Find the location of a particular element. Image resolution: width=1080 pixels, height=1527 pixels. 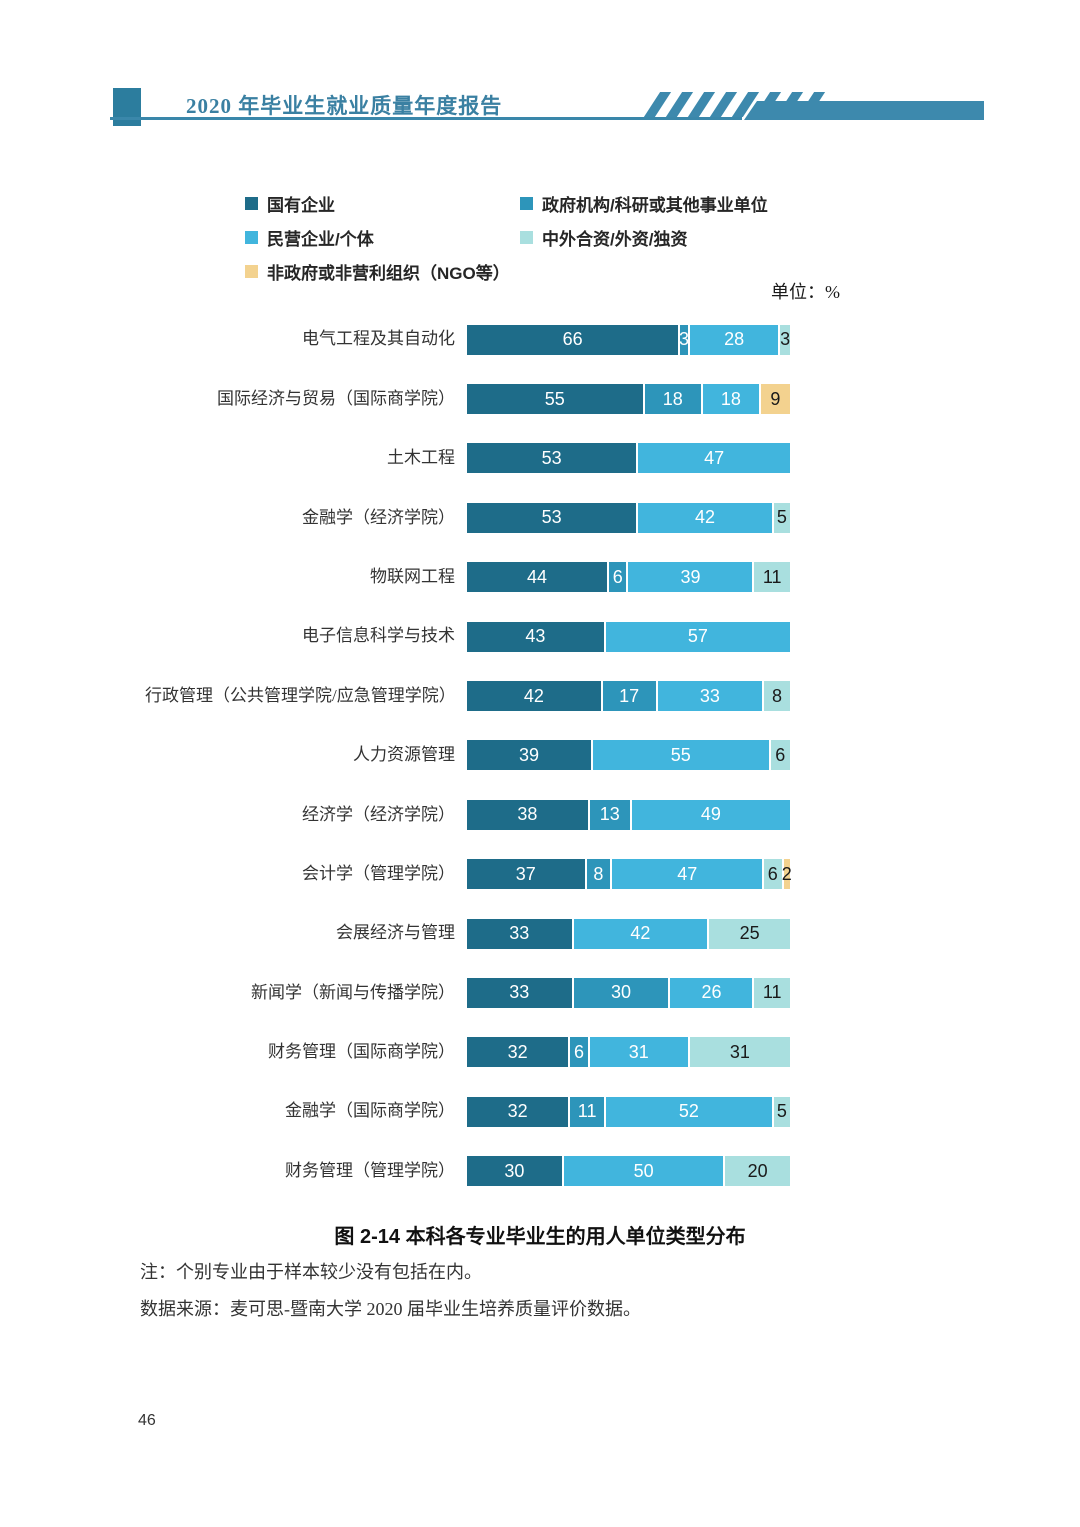

chart-row: 财务管理（管理学院） 30 50 20 is located at coordinates (467, 1170).